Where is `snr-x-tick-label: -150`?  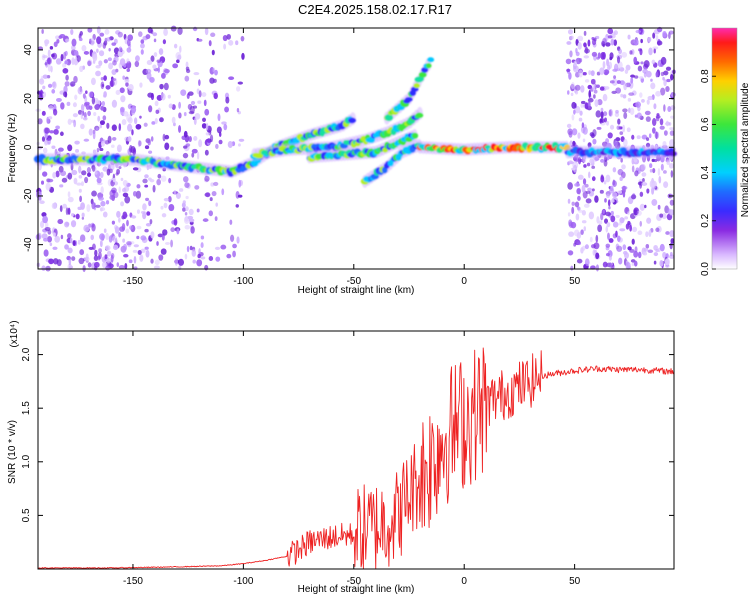 snr-x-tick-label: -150 is located at coordinates (133, 581).